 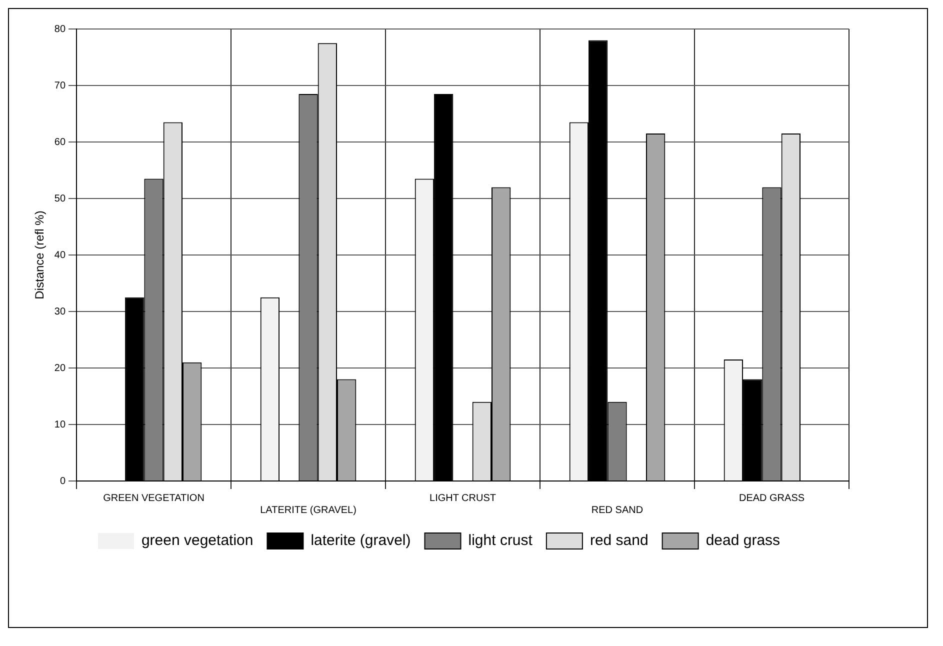 What do you see at coordinates (60, 255) in the screenshot?
I see `y-tick-label: 40` at bounding box center [60, 255].